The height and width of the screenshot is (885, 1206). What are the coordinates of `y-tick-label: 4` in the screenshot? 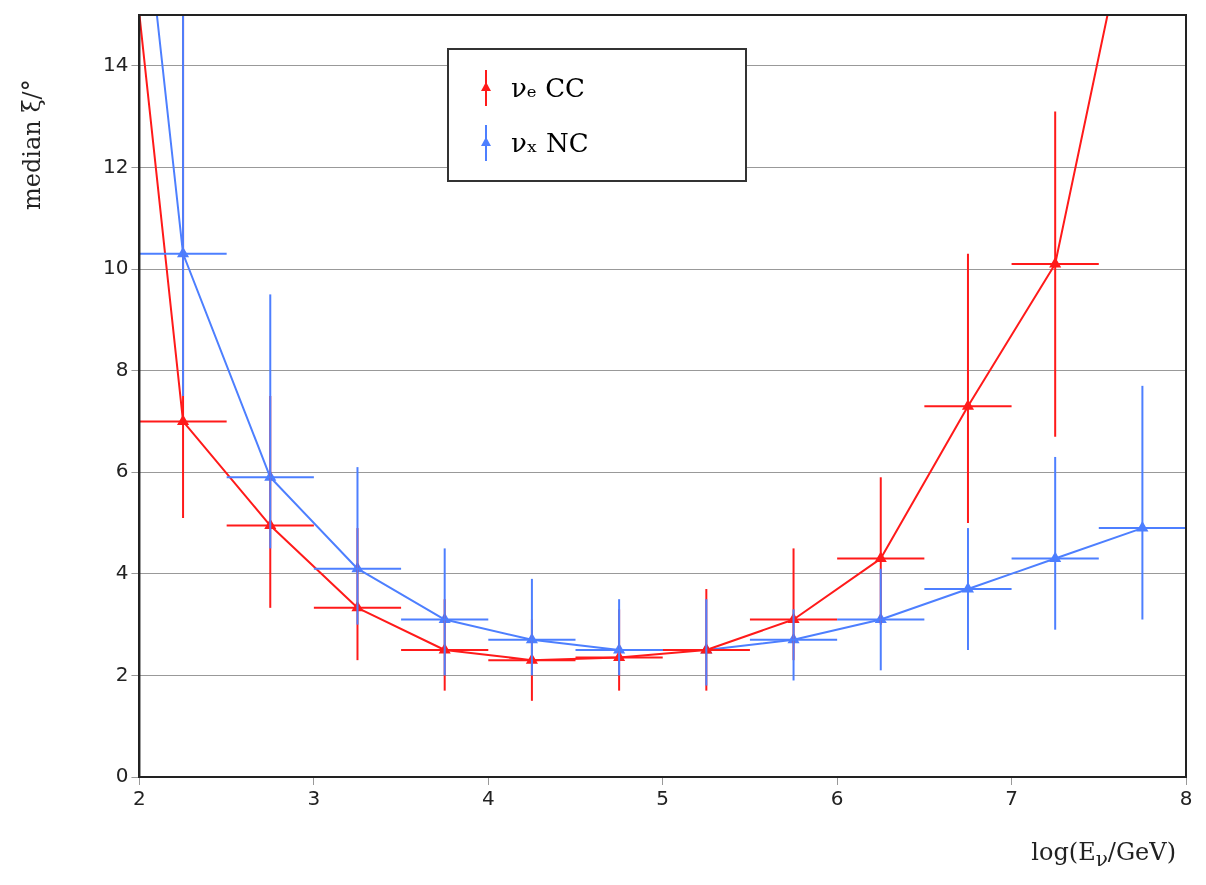 It's located at (122, 572).